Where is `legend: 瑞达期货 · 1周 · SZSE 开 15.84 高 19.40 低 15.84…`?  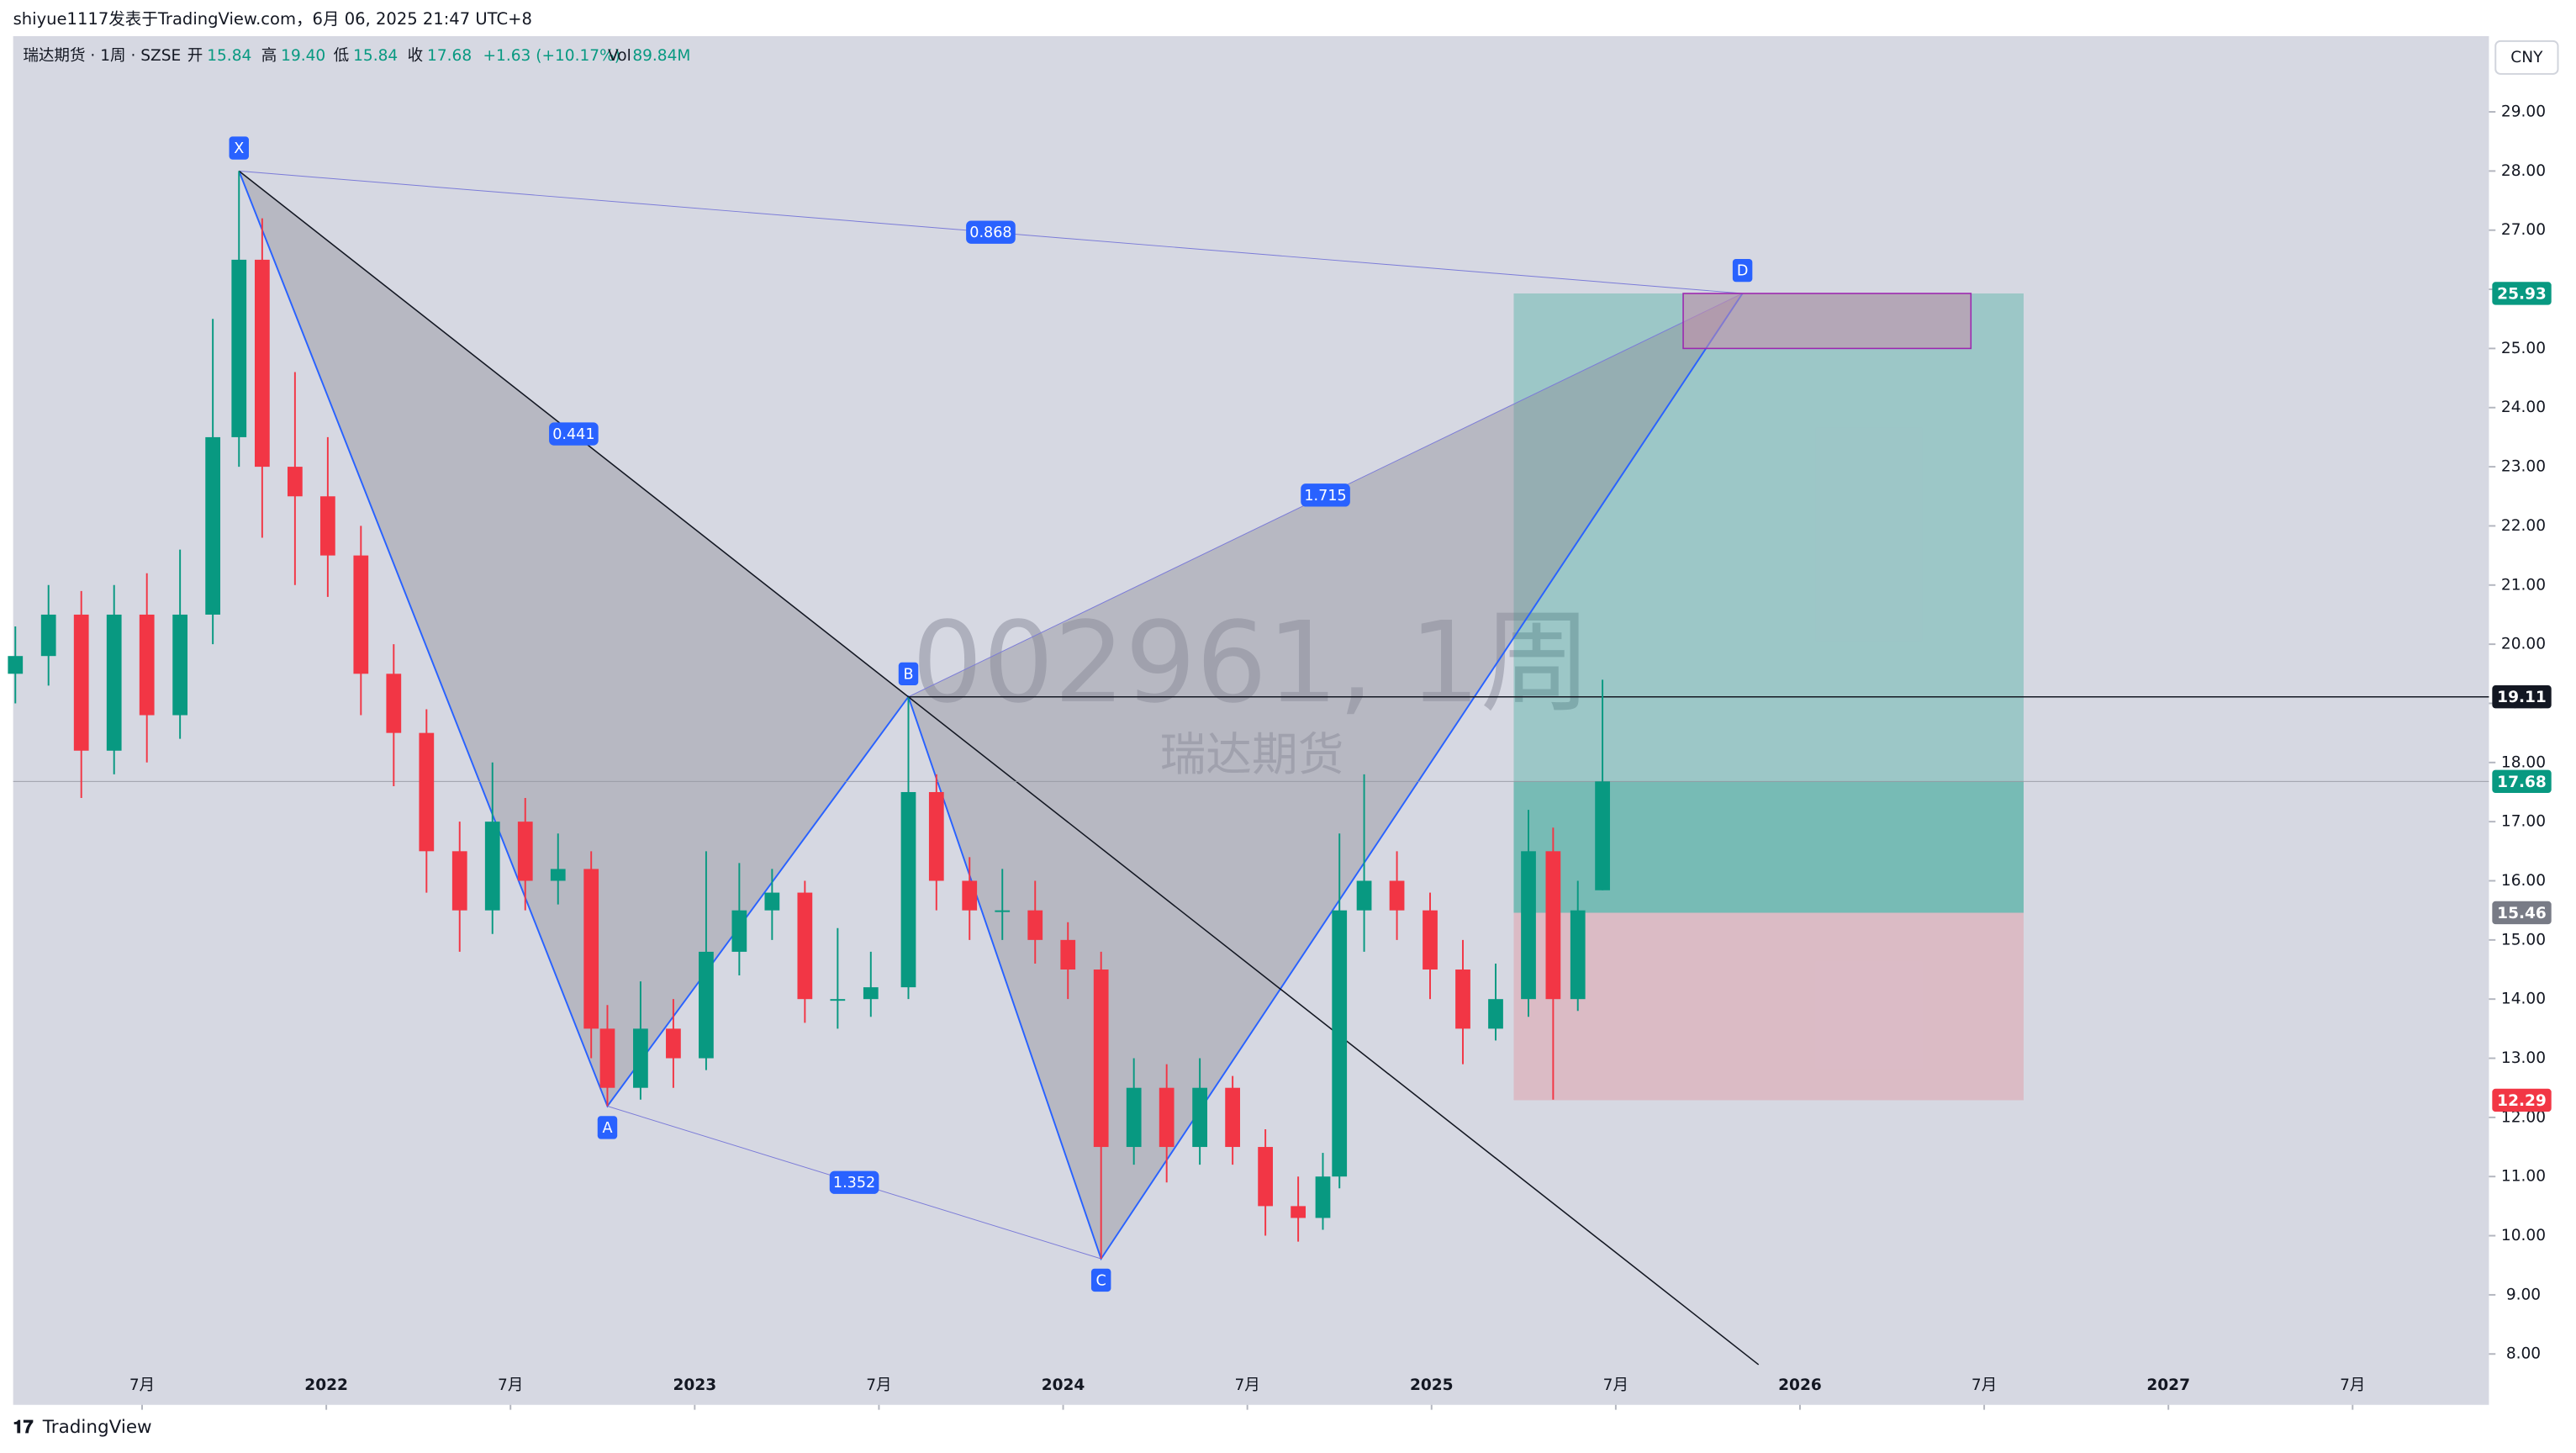 legend: 瑞达期货 · 1周 · SZSE 开 15.84 高 19.40 低 15.84… is located at coordinates (357, 56).